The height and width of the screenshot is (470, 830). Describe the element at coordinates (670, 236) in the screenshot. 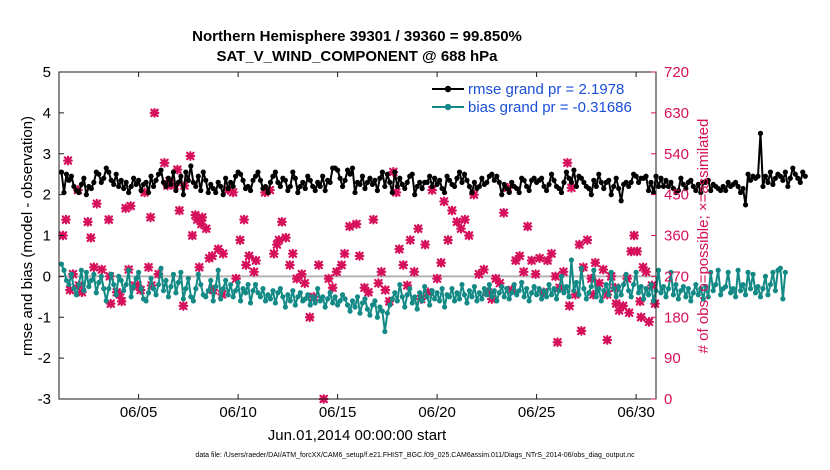

I see `right-axis-ticks: 0 90 180 270 360 450 540 630 720` at that location.